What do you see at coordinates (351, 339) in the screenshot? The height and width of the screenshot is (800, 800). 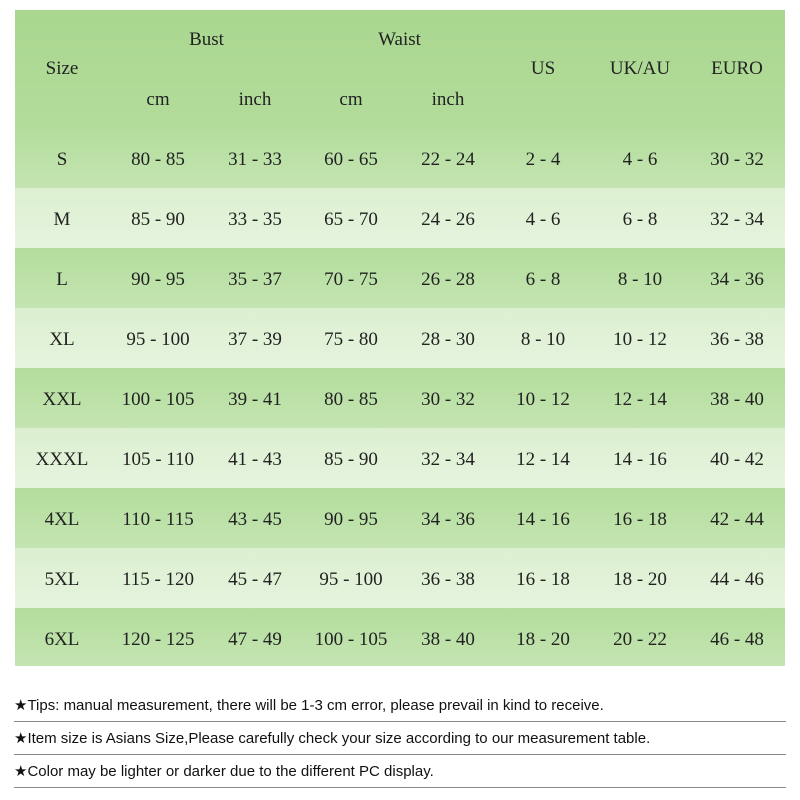 I see `table-cell: 75 - 80` at bounding box center [351, 339].